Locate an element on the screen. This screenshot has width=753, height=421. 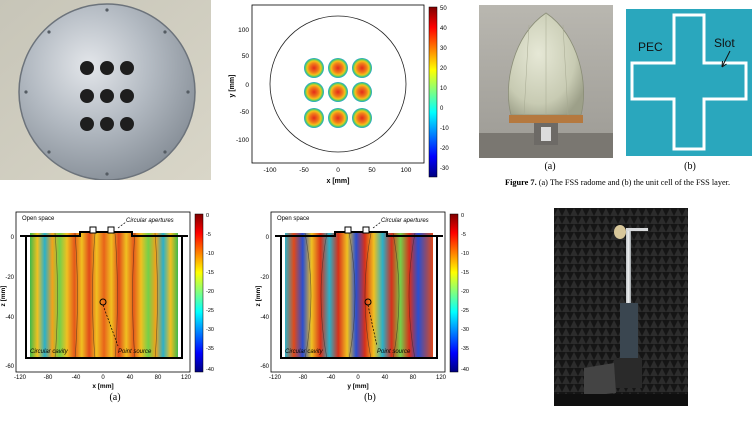
colorbar-tick: 40 is located at coordinates (443, 29).